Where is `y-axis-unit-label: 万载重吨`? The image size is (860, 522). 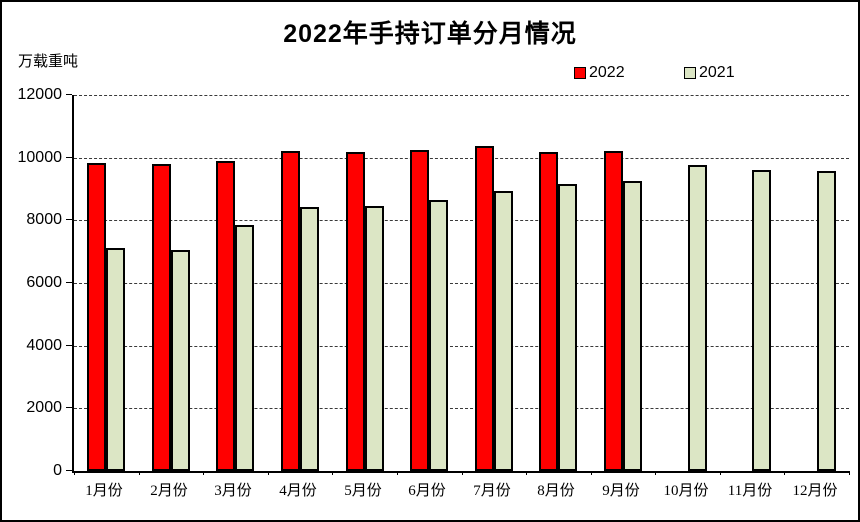 y-axis-unit-label: 万载重吨 is located at coordinates (48, 62).